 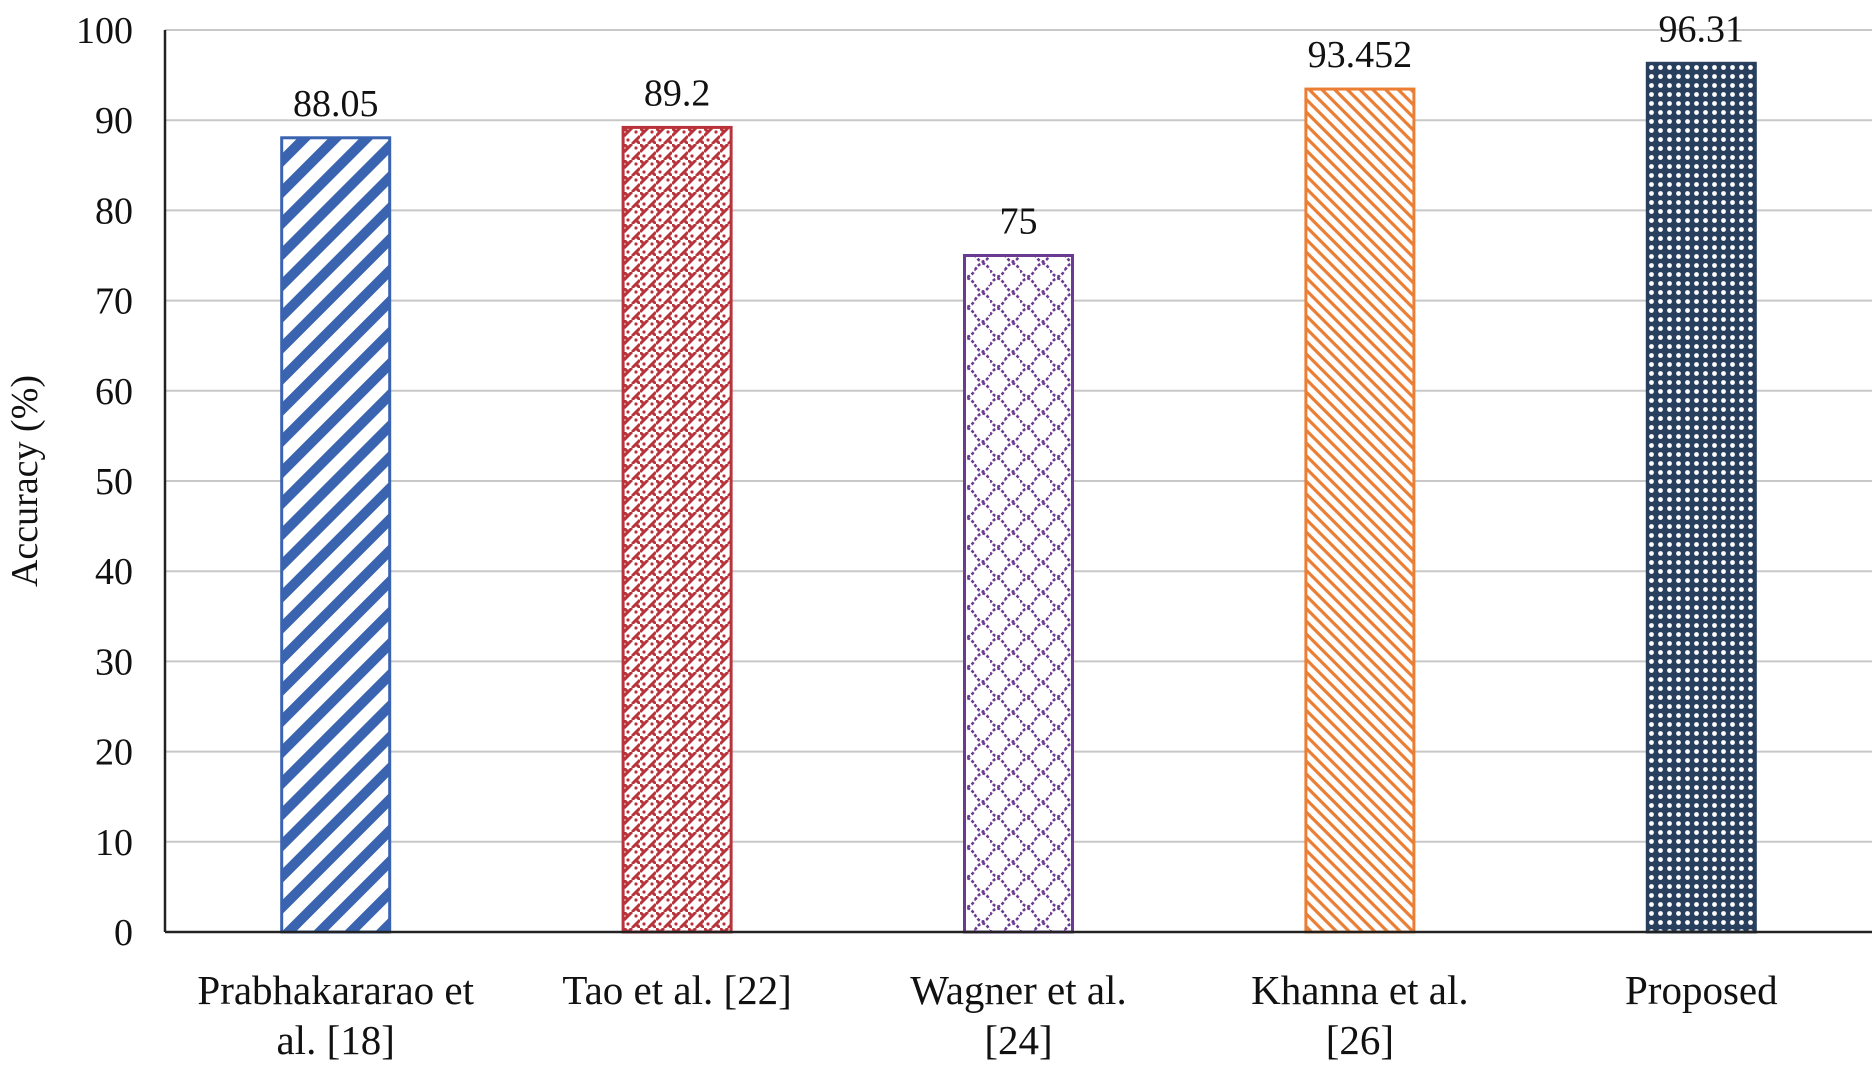 What do you see at coordinates (114, 211) in the screenshot?
I see `y-tick-label-80: 80` at bounding box center [114, 211].